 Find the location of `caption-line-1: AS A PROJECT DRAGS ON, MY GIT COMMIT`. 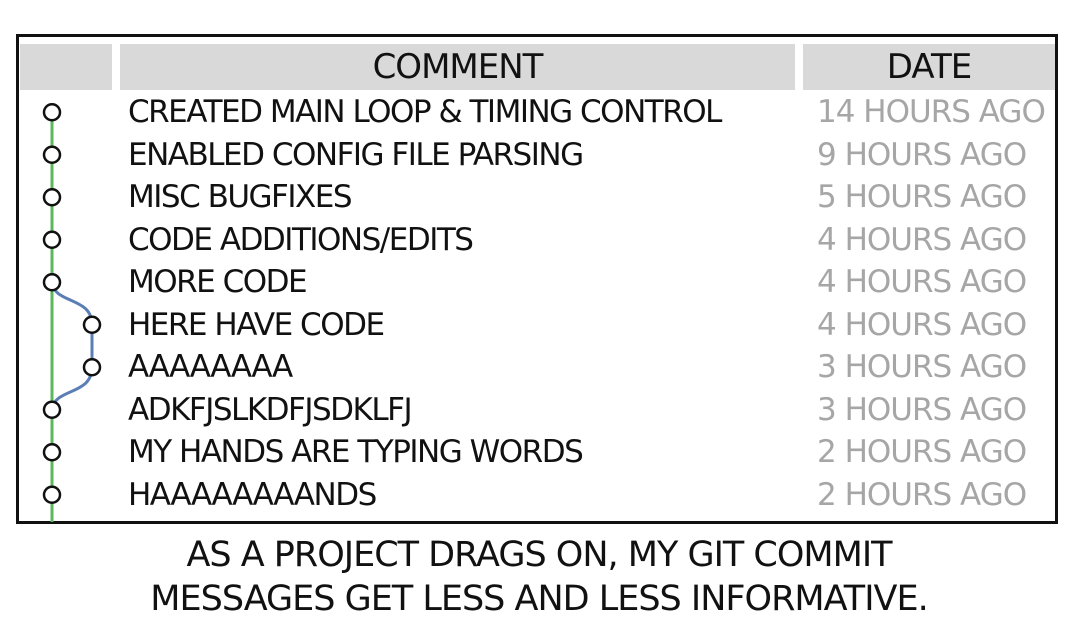

caption-line-1: AS A PROJECT DRAGS ON, MY GIT COMMIT is located at coordinates (539, 555).